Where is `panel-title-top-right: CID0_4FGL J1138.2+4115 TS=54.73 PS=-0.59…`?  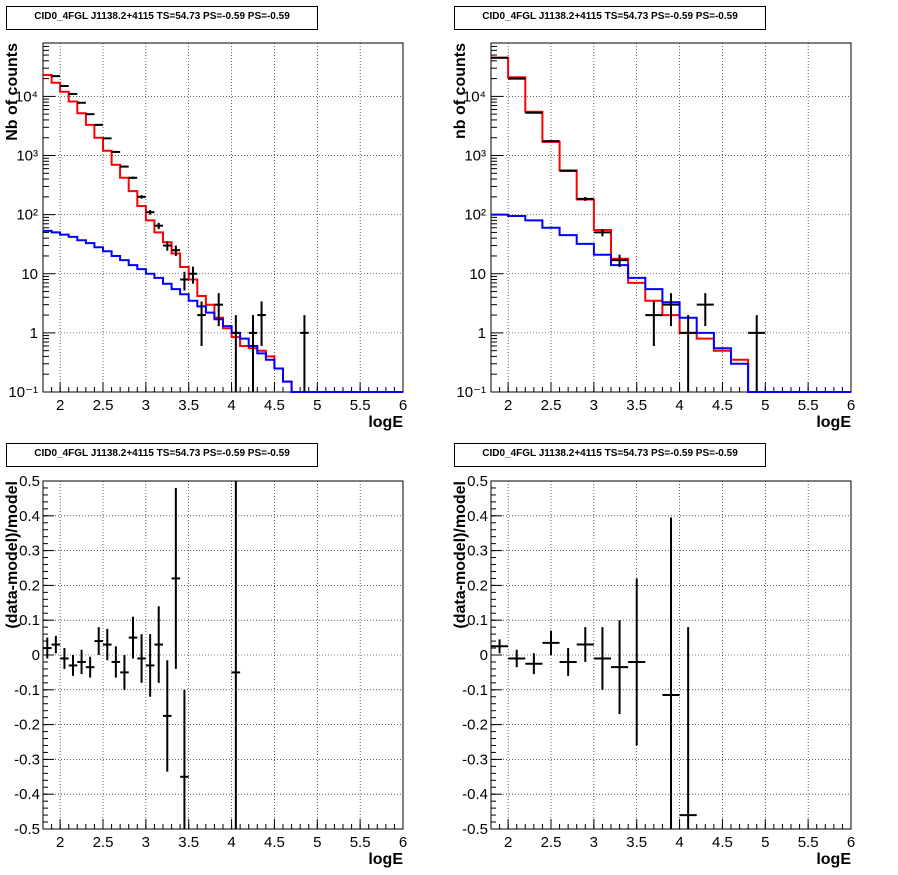 panel-title-top-right: CID0_4FGL J1138.2+4115 TS=54.73 PS=-0.59… is located at coordinates (610, 18).